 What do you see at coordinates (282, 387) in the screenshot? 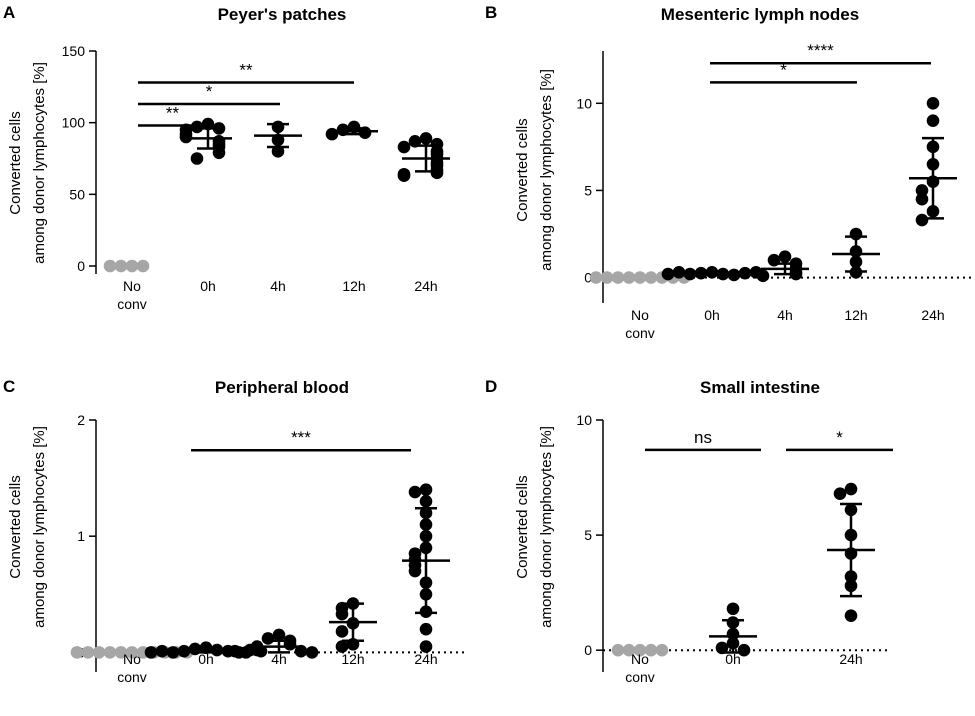
I see `chart-title: Peripheral blood` at bounding box center [282, 387].